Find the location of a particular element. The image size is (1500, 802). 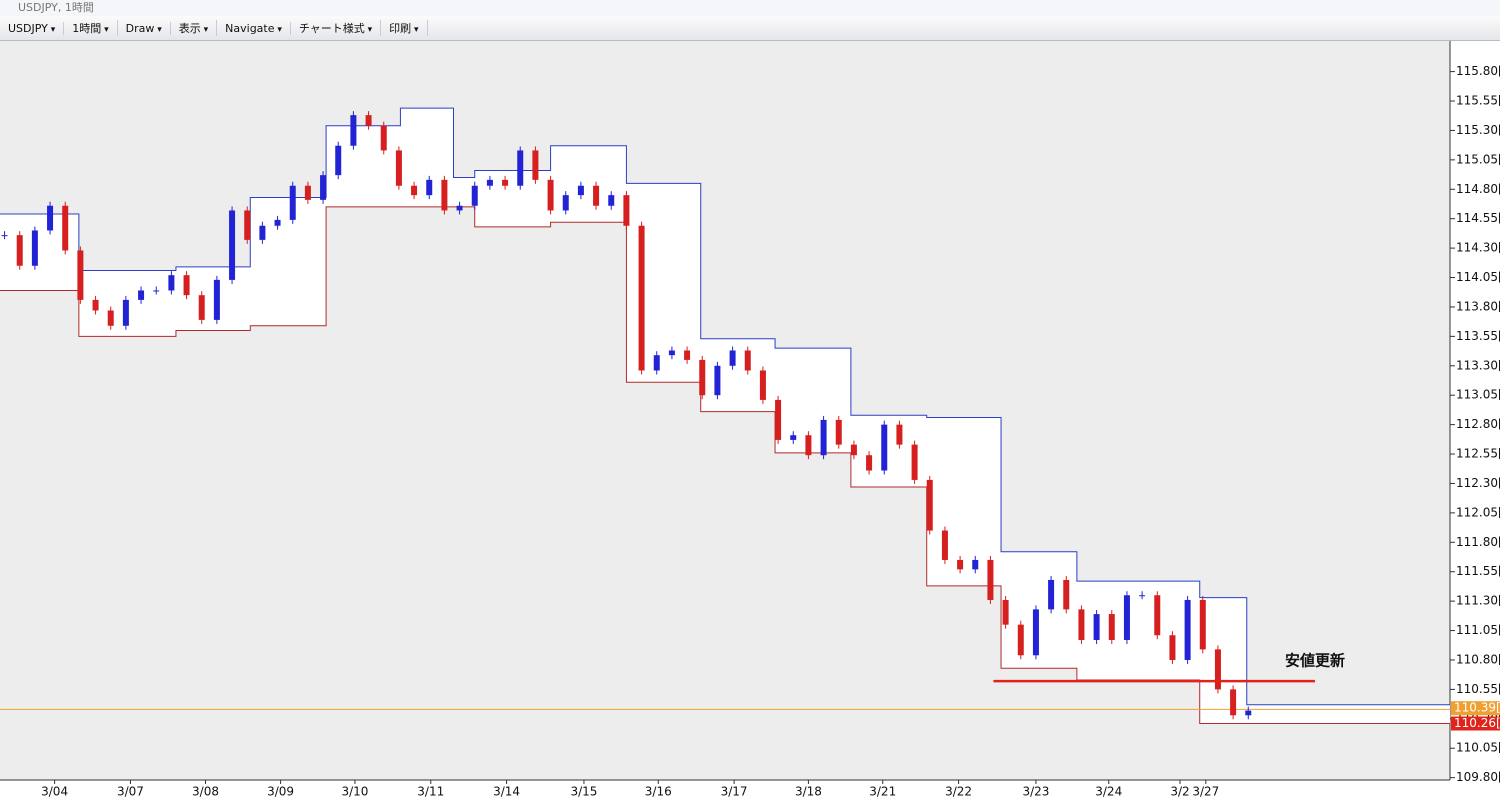

y-tick-label: 111.55[( is located at coordinates (1478, 571).